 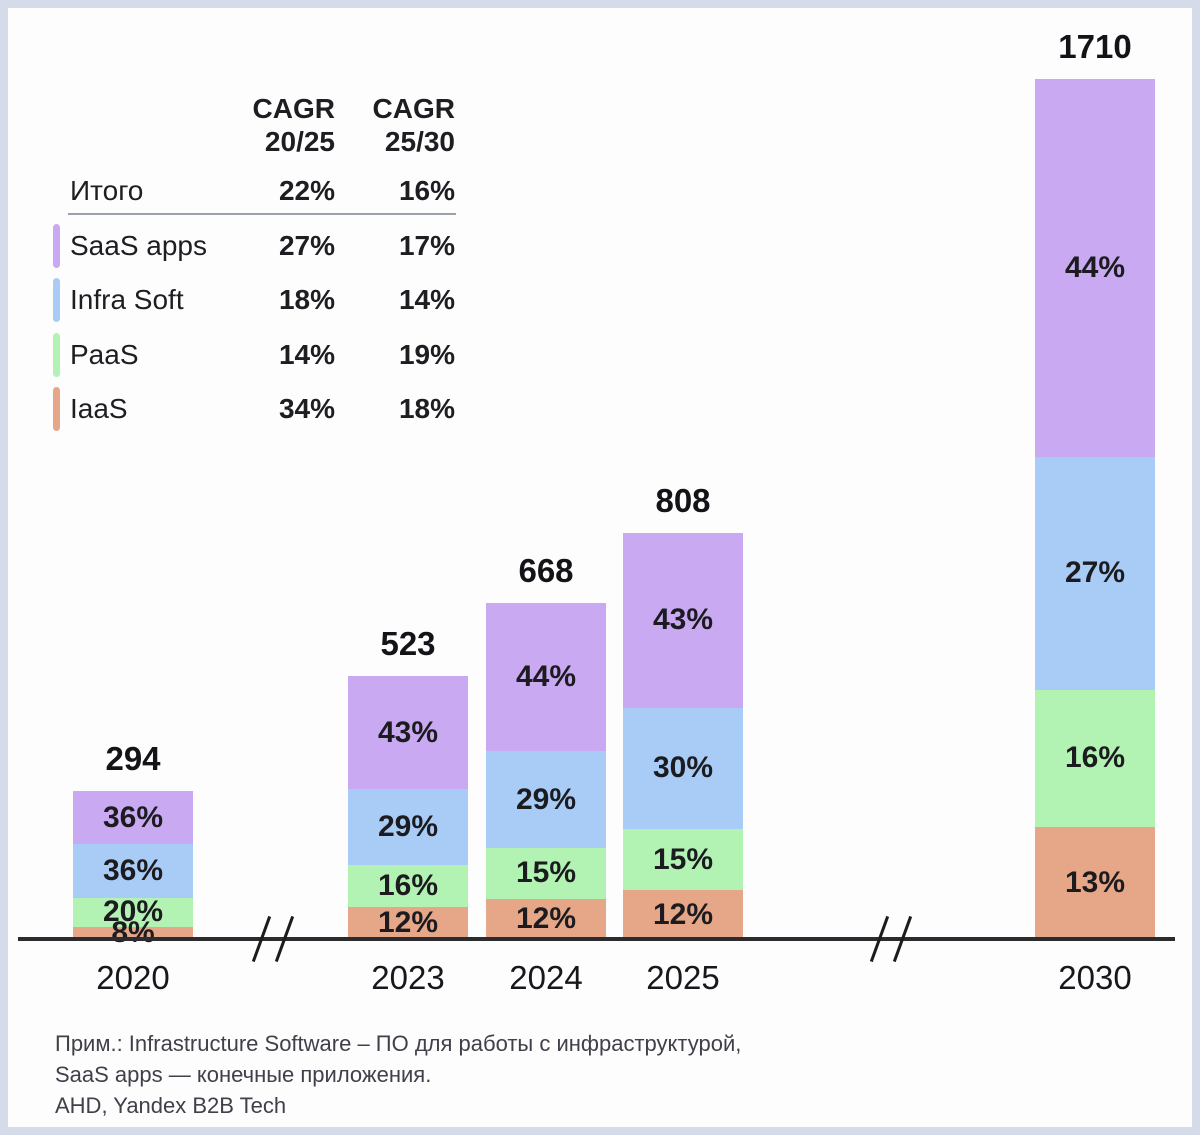 What do you see at coordinates (107, 190) in the screenshot?
I see `row-label-total: Итого` at bounding box center [107, 190].